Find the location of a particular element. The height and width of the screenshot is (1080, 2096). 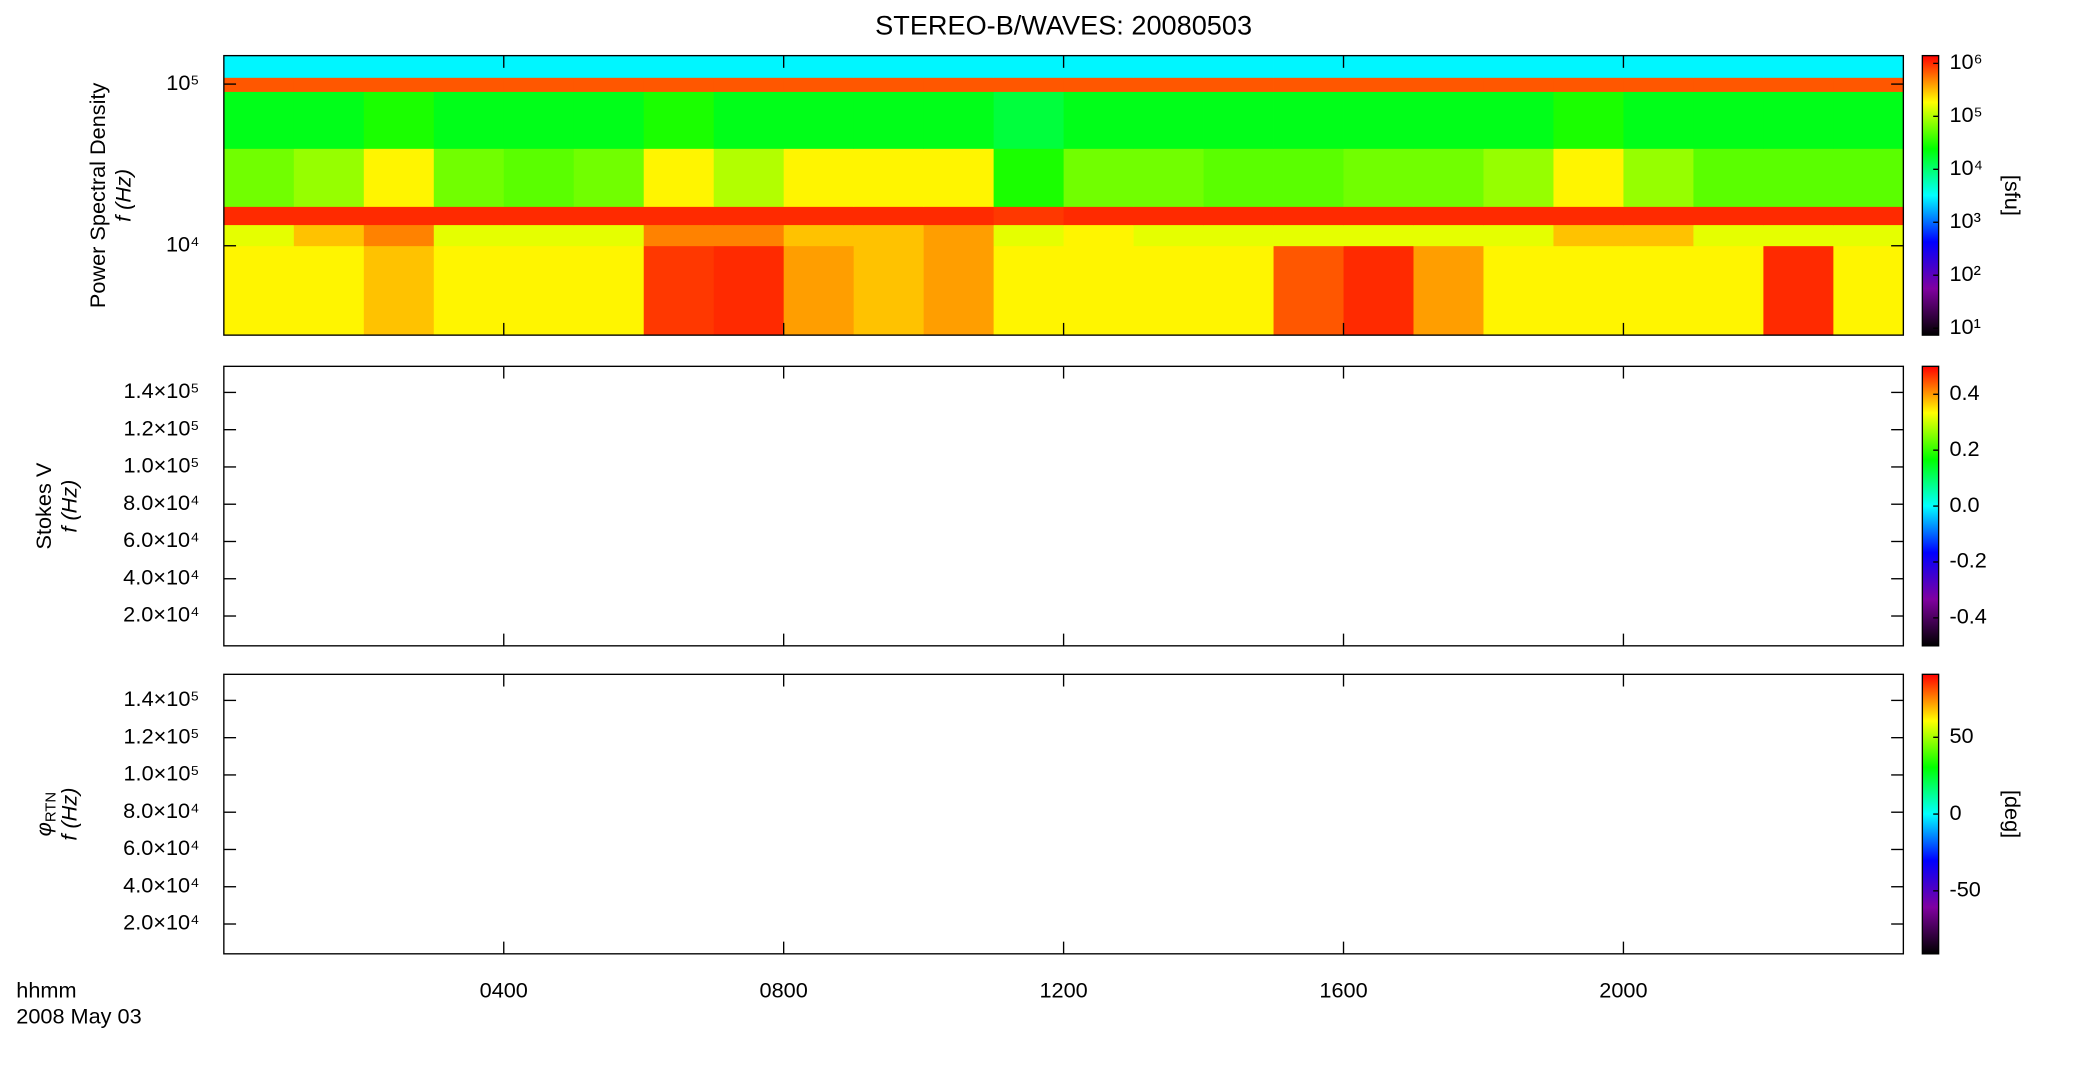

colorbar-label: [sfu] is located at coordinates (2012, 195).